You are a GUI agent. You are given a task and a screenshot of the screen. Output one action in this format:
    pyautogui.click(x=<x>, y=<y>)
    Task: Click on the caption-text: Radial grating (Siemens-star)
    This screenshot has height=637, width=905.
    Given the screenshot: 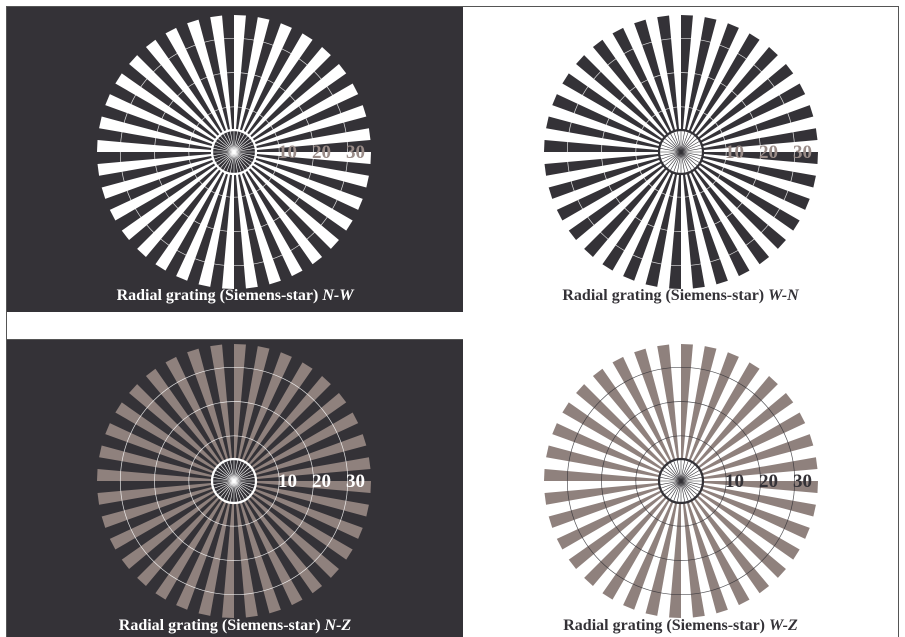 What is the action you would take?
    pyautogui.click(x=217, y=295)
    